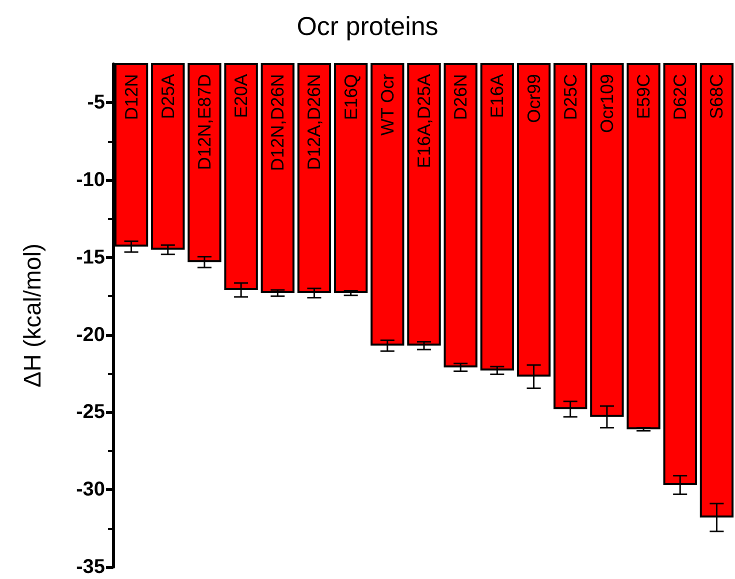  What do you see at coordinates (367, 26) in the screenshot?
I see `chart-title: Ocr proteins` at bounding box center [367, 26].